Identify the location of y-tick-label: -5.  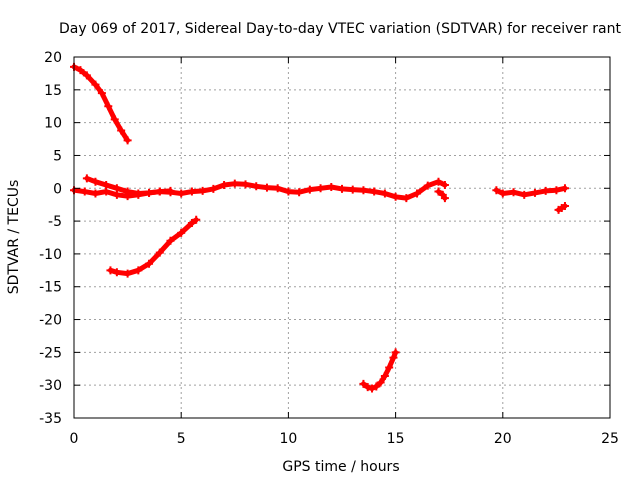
(55, 222).